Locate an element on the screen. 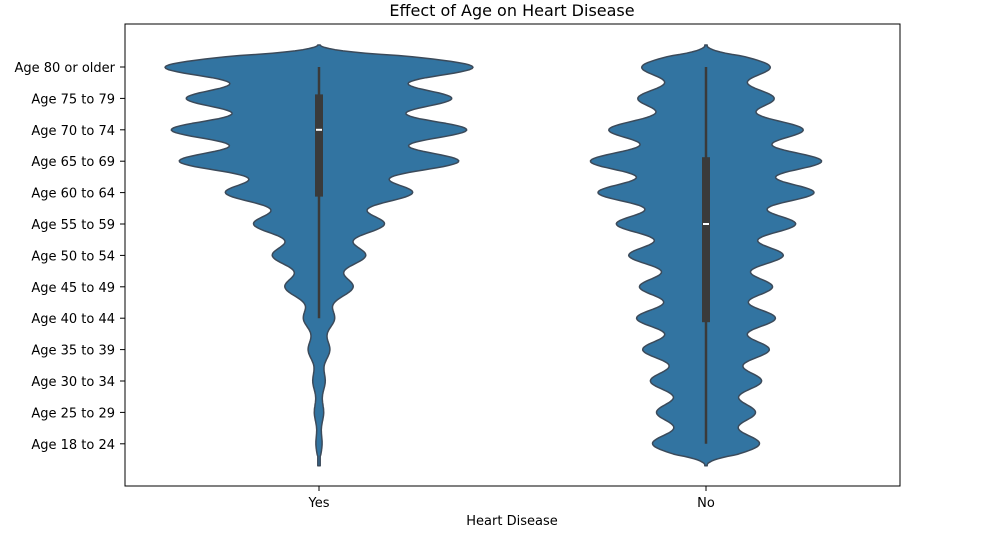  y-tick-label: Age 60 to 64 is located at coordinates (73, 194).